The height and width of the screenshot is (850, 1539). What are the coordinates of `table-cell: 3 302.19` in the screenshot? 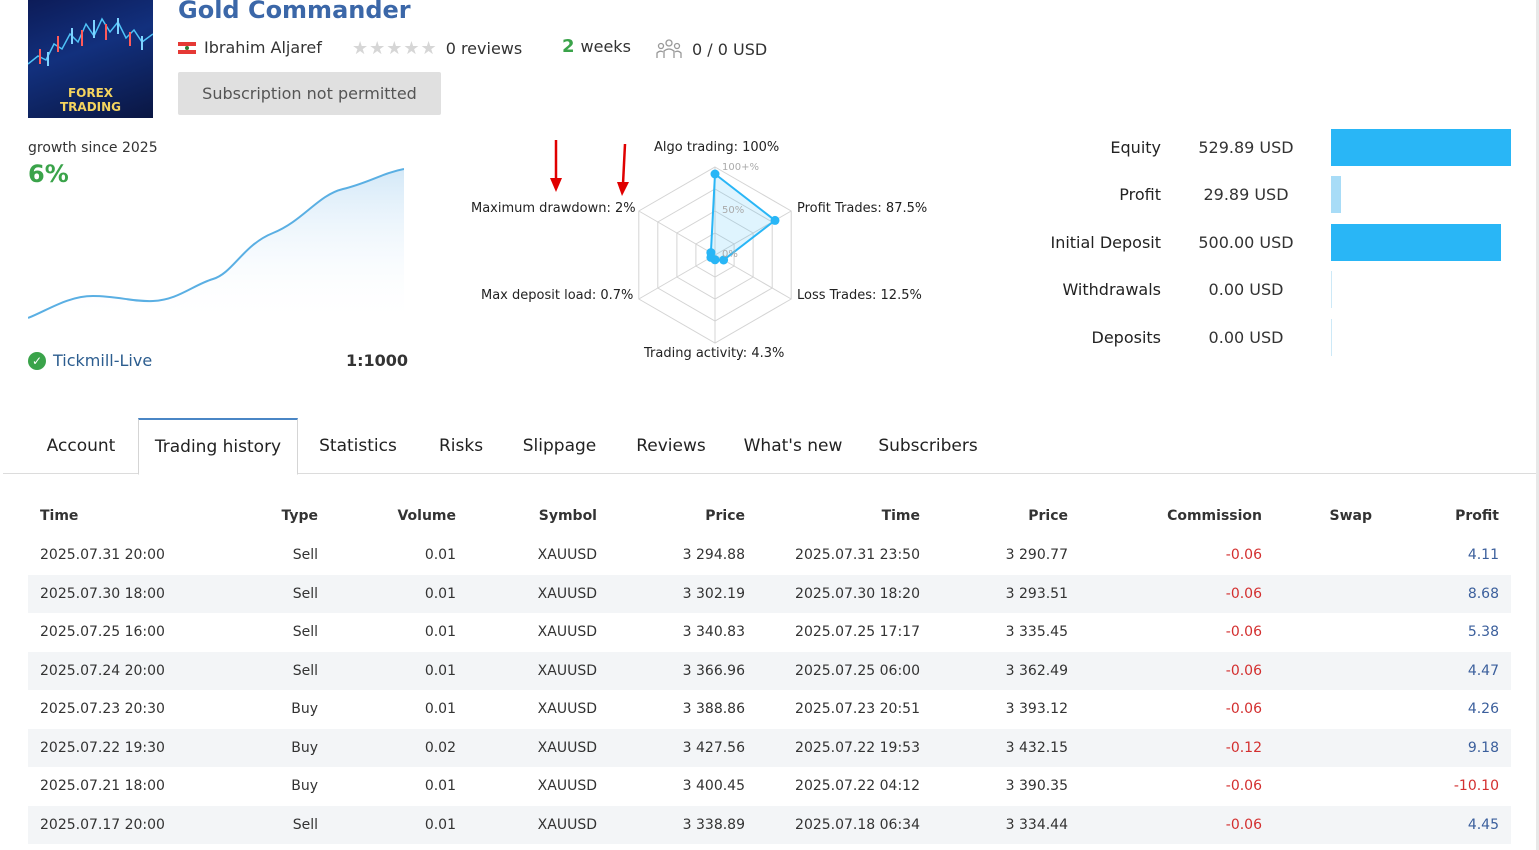 It's located at (713, 593).